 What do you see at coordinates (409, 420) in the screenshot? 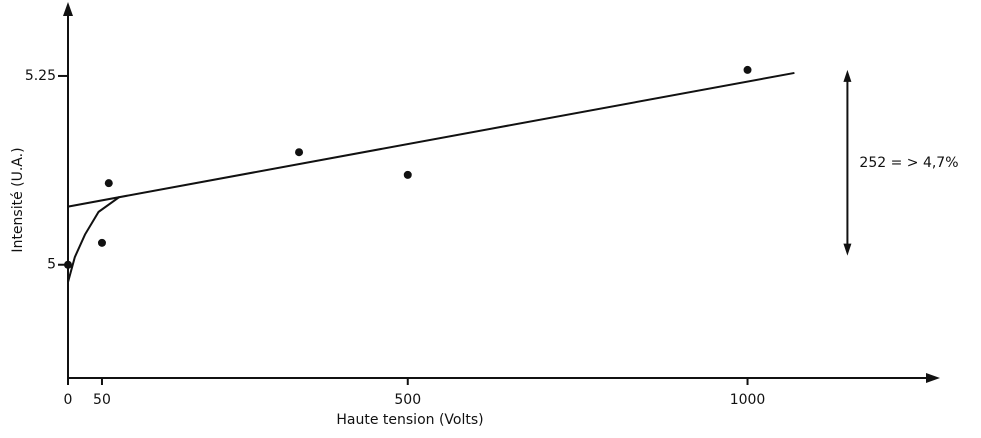
I see `x-axis-label: Haute tension (Volts)` at bounding box center [409, 420].